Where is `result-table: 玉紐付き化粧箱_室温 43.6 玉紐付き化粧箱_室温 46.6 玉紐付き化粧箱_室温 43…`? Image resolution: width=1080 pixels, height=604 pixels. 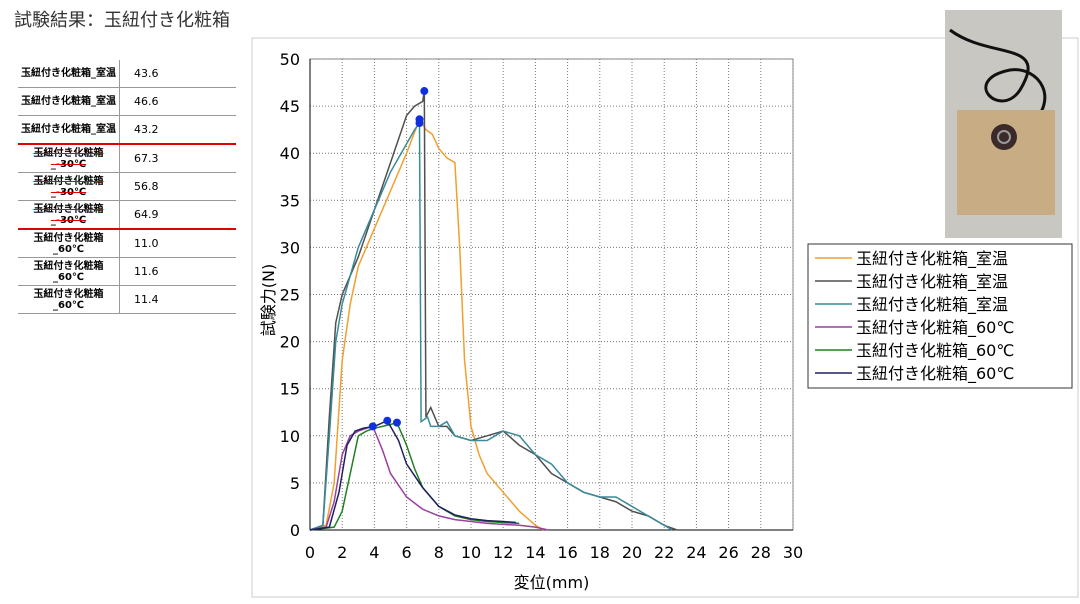
result-table: 玉紐付き化粧箱_室温 43.6 玉紐付き化粧箱_室温 46.6 玉紐付き化粧箱_室温 43… is located at coordinates (127, 187).